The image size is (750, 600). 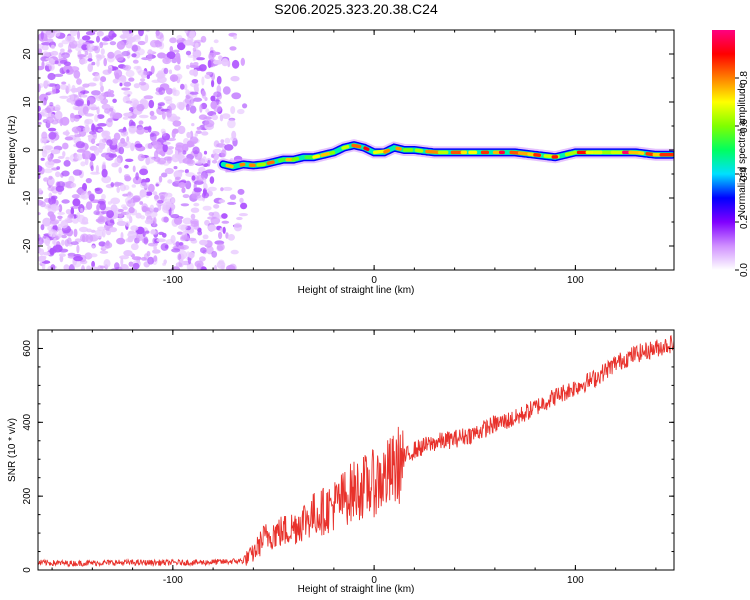 I want to click on snr-y-label: SNR (10 * v/v), so click(x=12, y=450).